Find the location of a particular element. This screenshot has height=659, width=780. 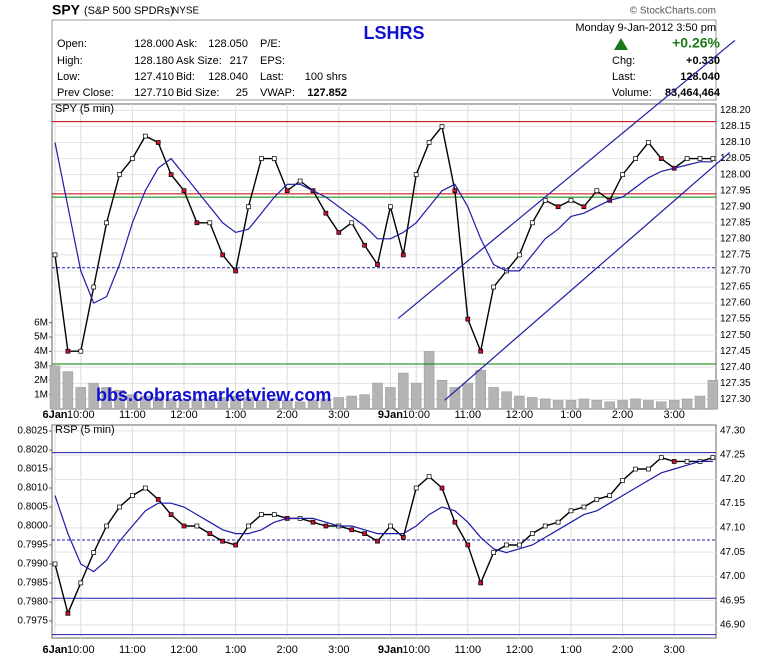

y-tick-label: 128.00 is located at coordinates (735, 174).